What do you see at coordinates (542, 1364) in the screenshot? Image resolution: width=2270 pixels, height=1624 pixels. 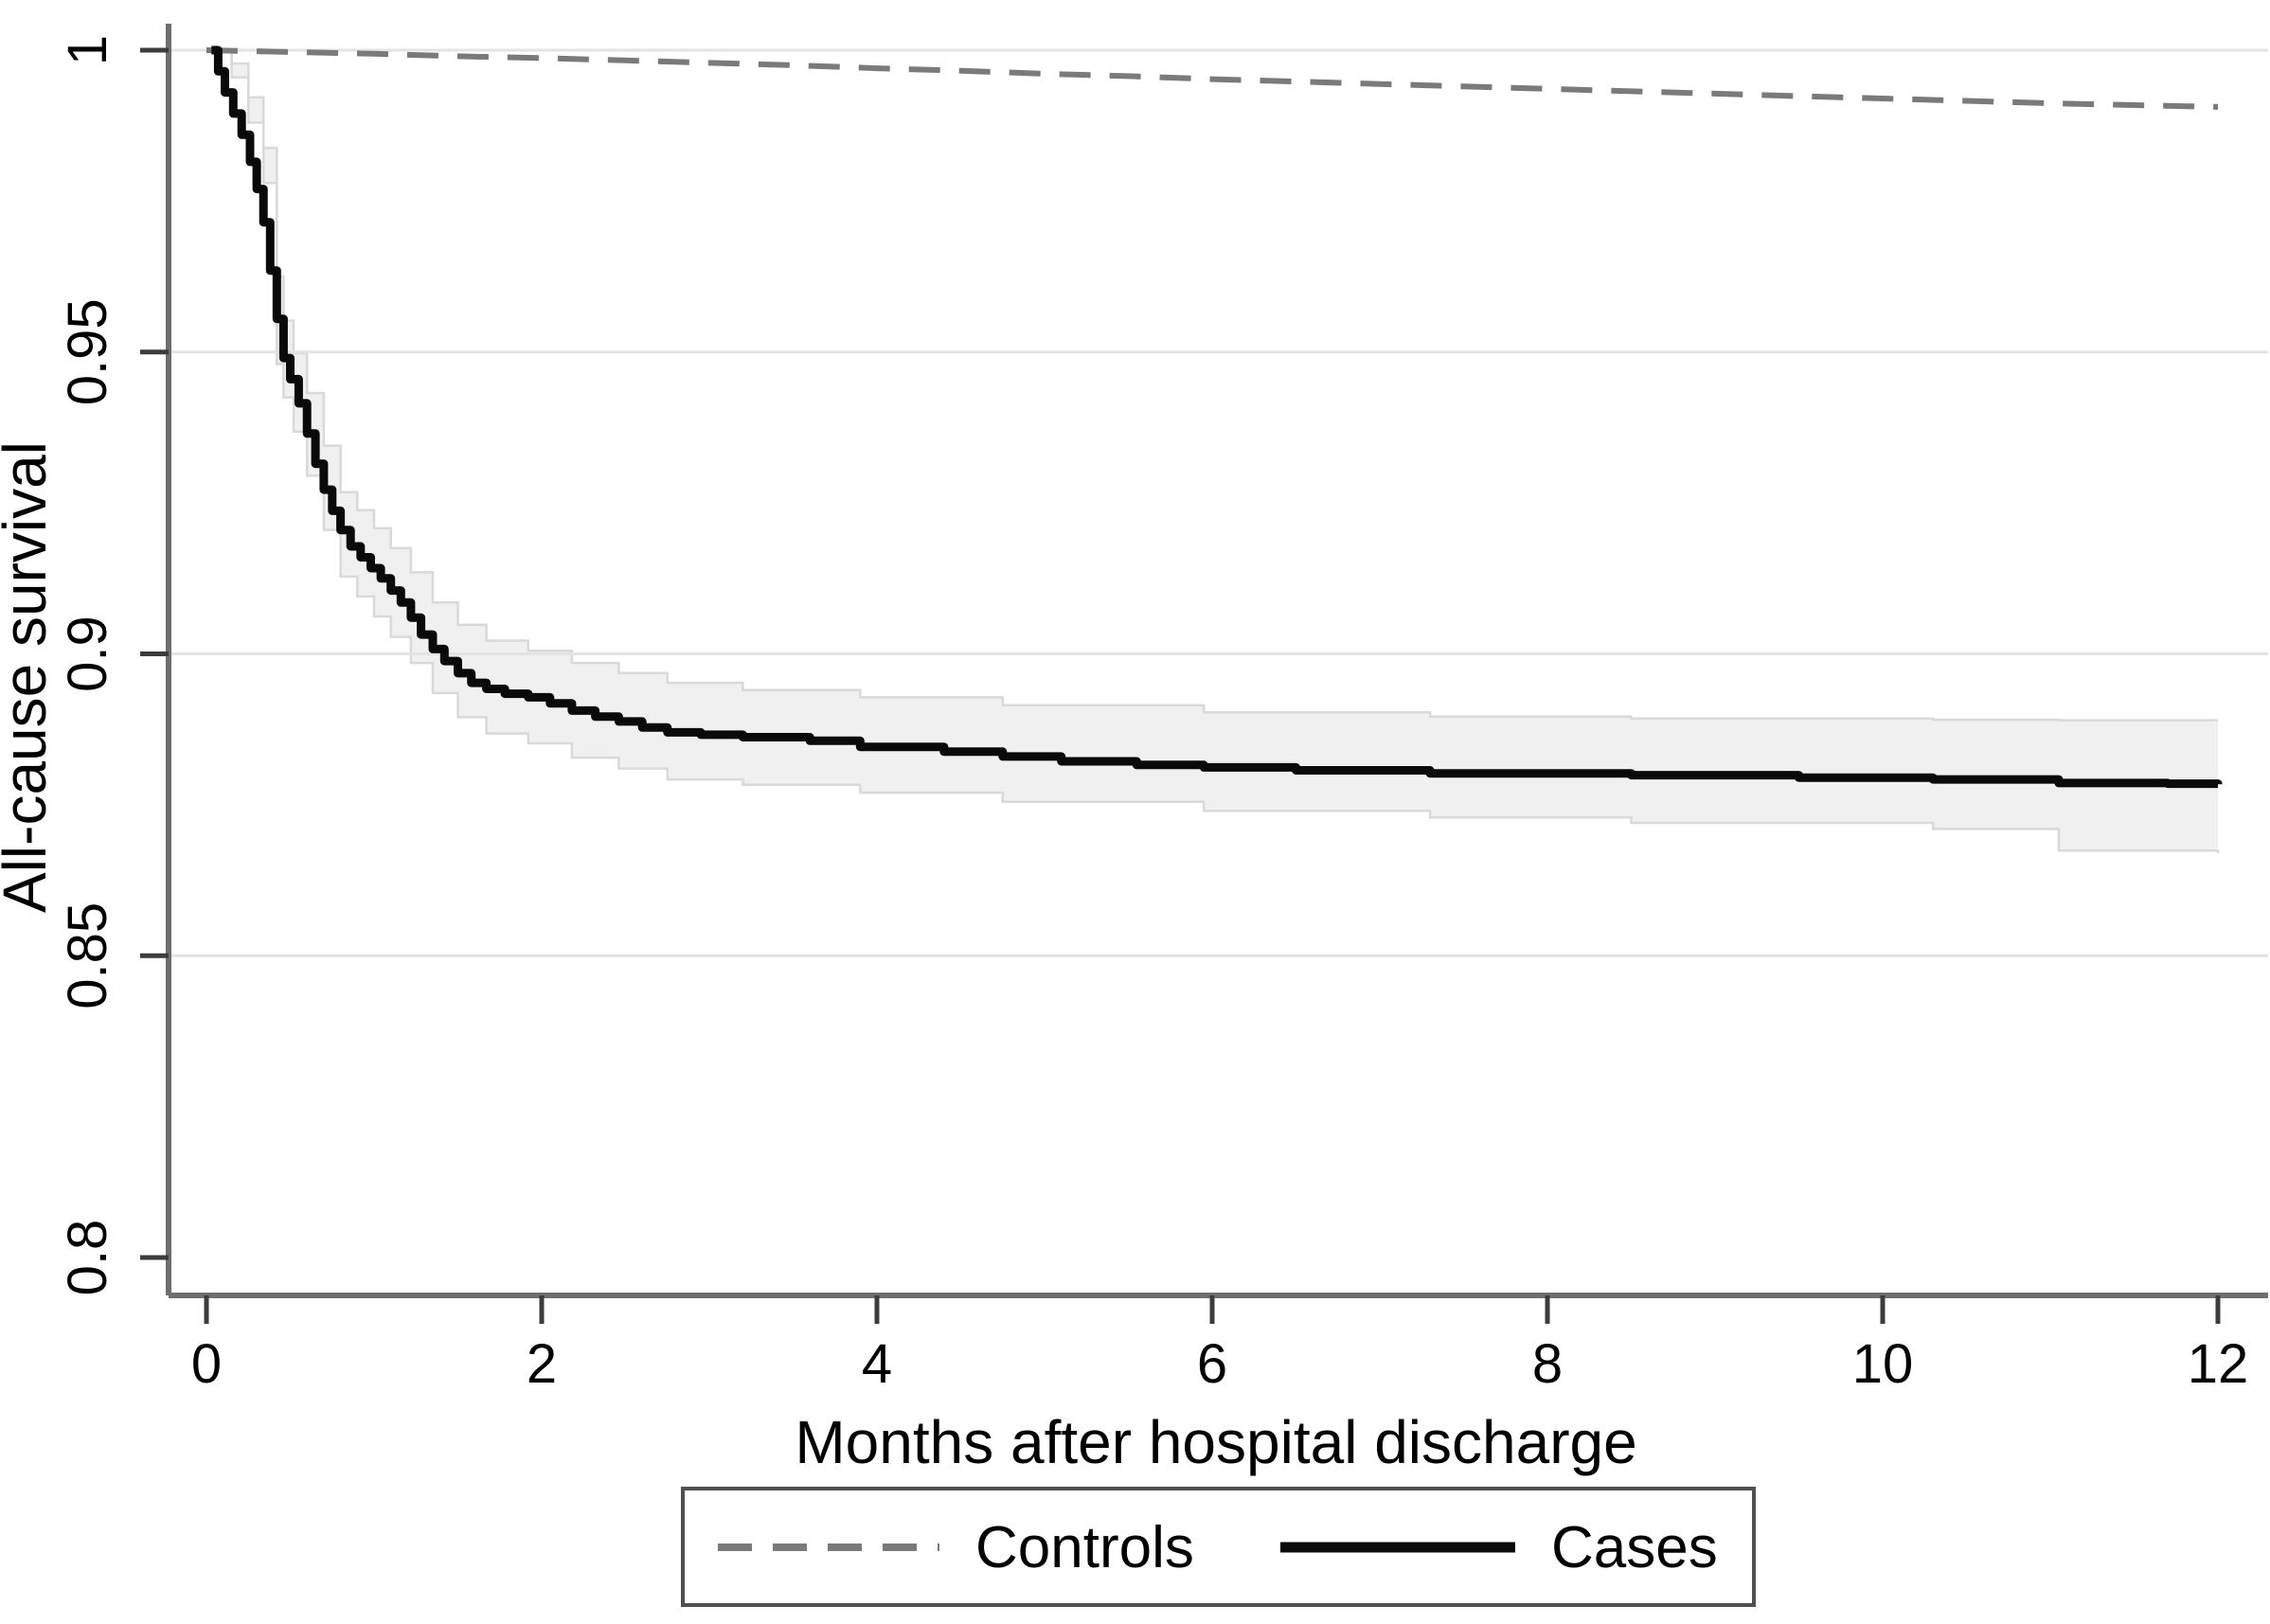 I see `x-tick-label: 2` at bounding box center [542, 1364].